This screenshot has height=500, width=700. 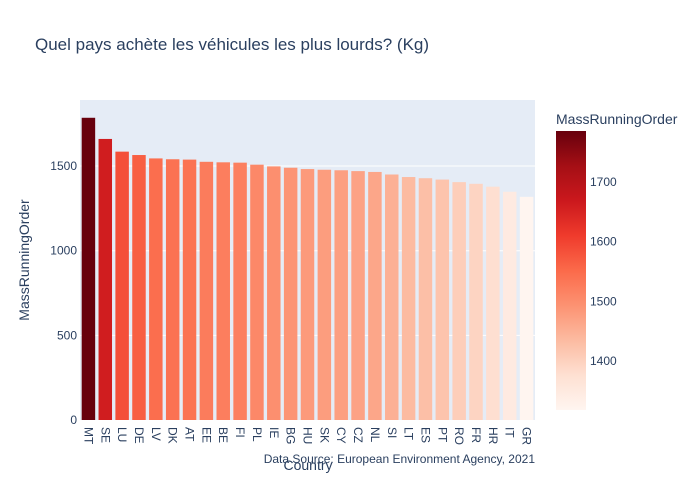 What do you see at coordinates (459, 301) in the screenshot?
I see `bar-ro` at bounding box center [459, 301].